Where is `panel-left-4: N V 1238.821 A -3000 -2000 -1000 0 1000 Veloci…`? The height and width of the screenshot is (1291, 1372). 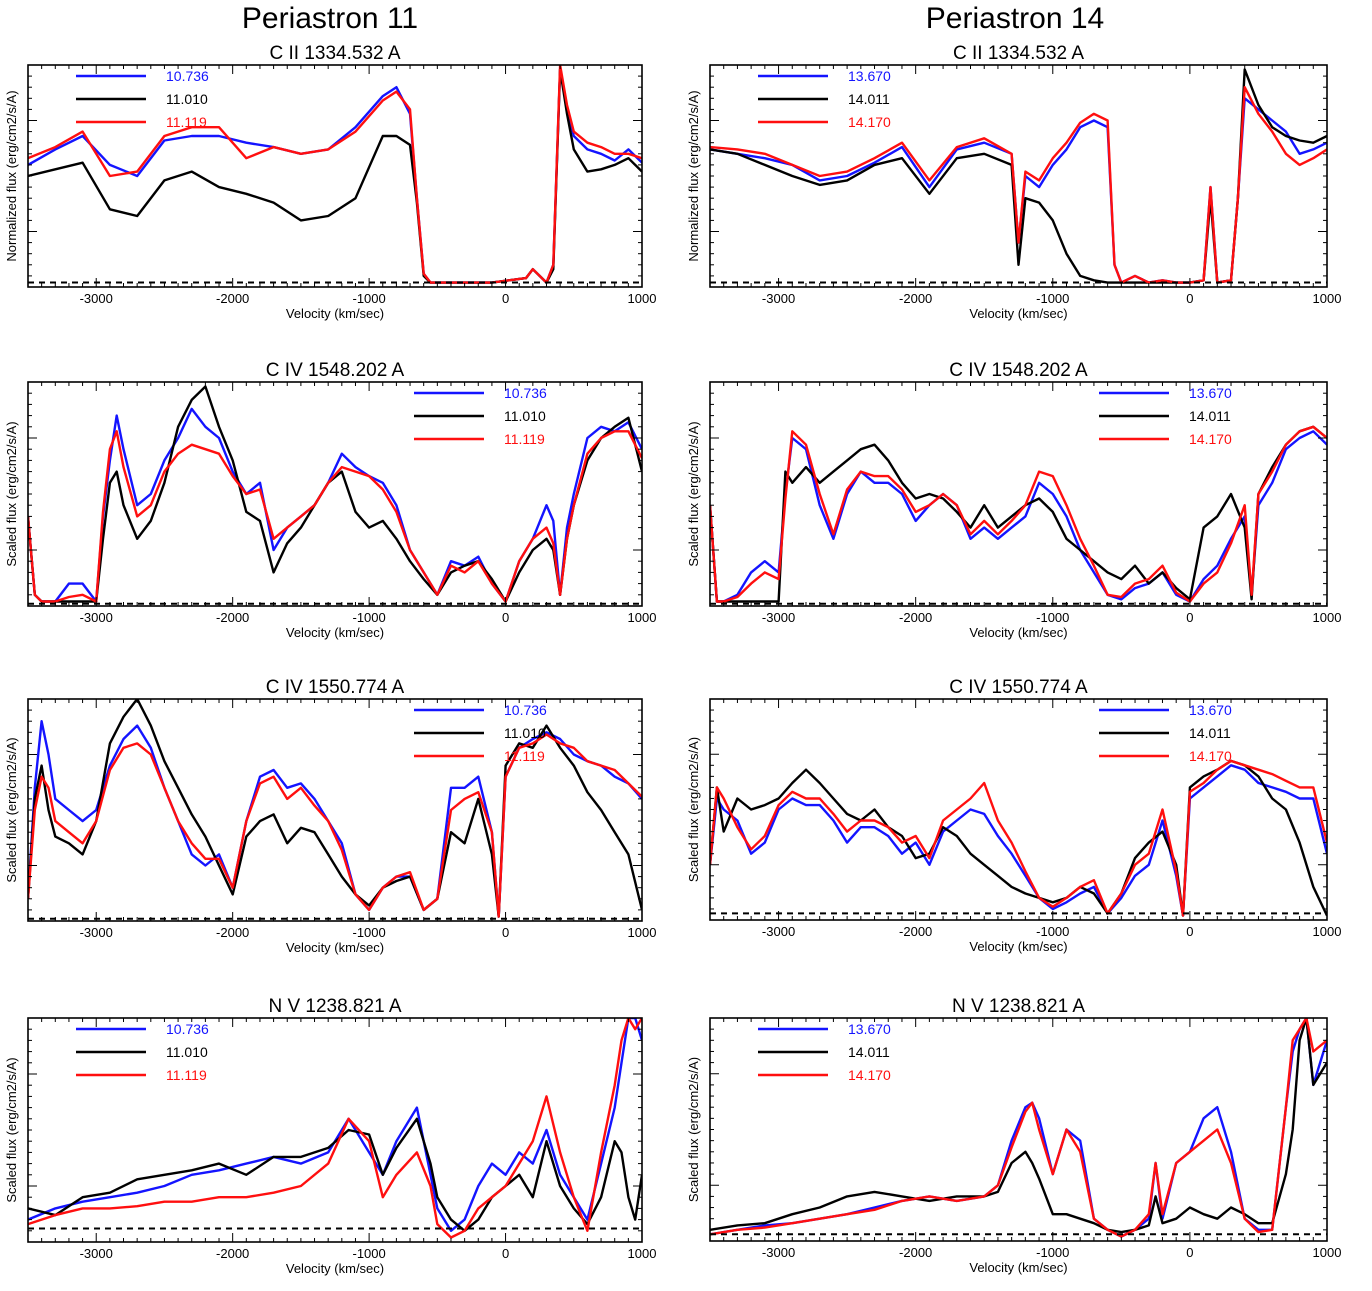
panel-left-4: N V 1238.821 A -3000 -2000 -1000 0 1000 Veloci… is located at coordinates (330, 1136).